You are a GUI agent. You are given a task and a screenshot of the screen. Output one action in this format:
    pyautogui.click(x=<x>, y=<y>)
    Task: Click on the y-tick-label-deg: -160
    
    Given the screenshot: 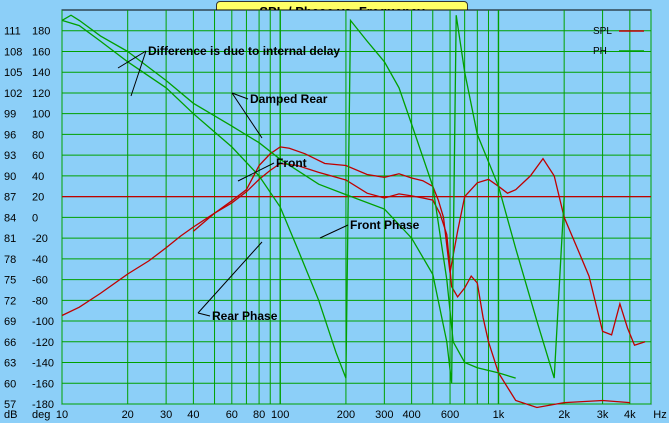 What is the action you would take?
    pyautogui.click(x=43, y=384)
    